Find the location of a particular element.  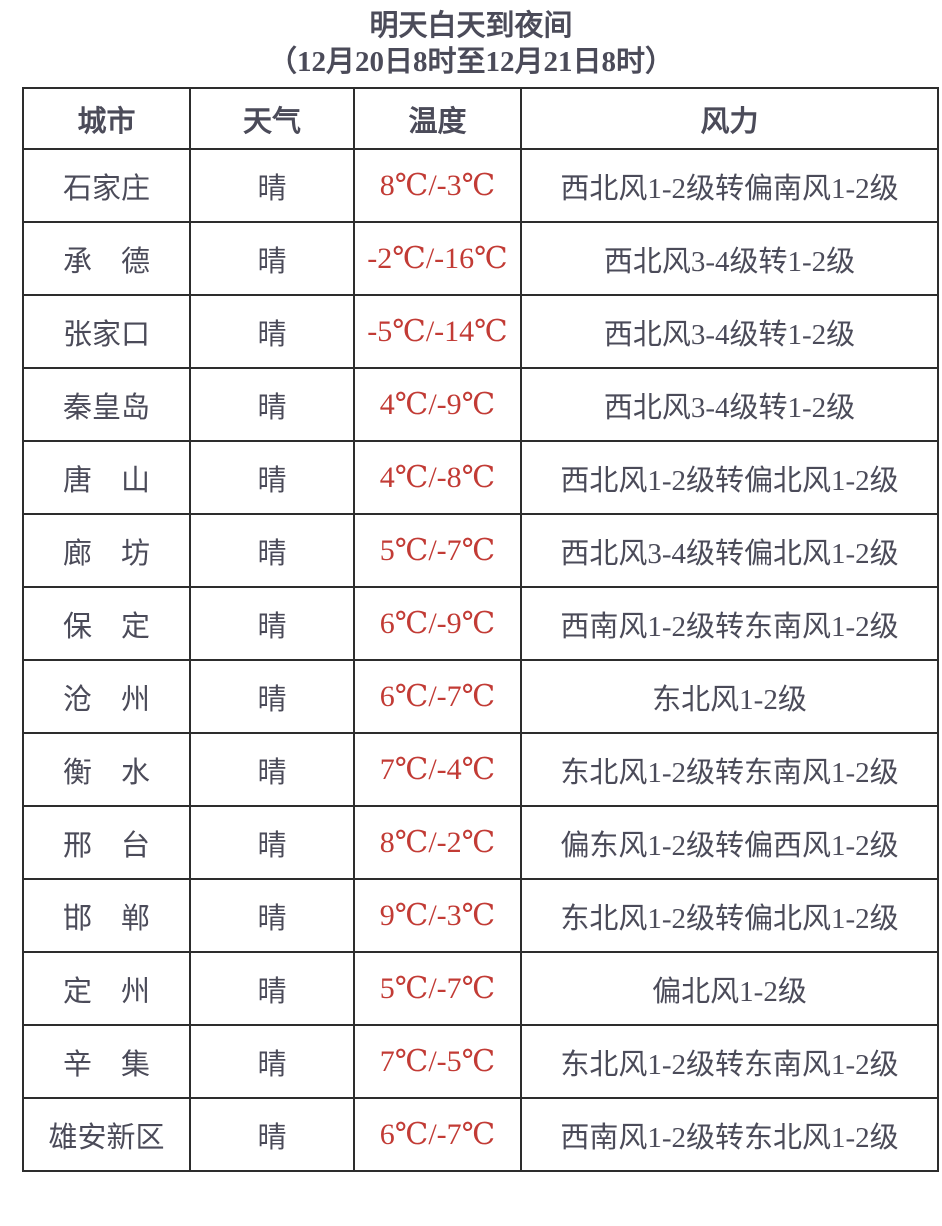

table-row: 沧 州 晴 6℃/-7℃ 东北风1-2级 is located at coordinates (480, 696).